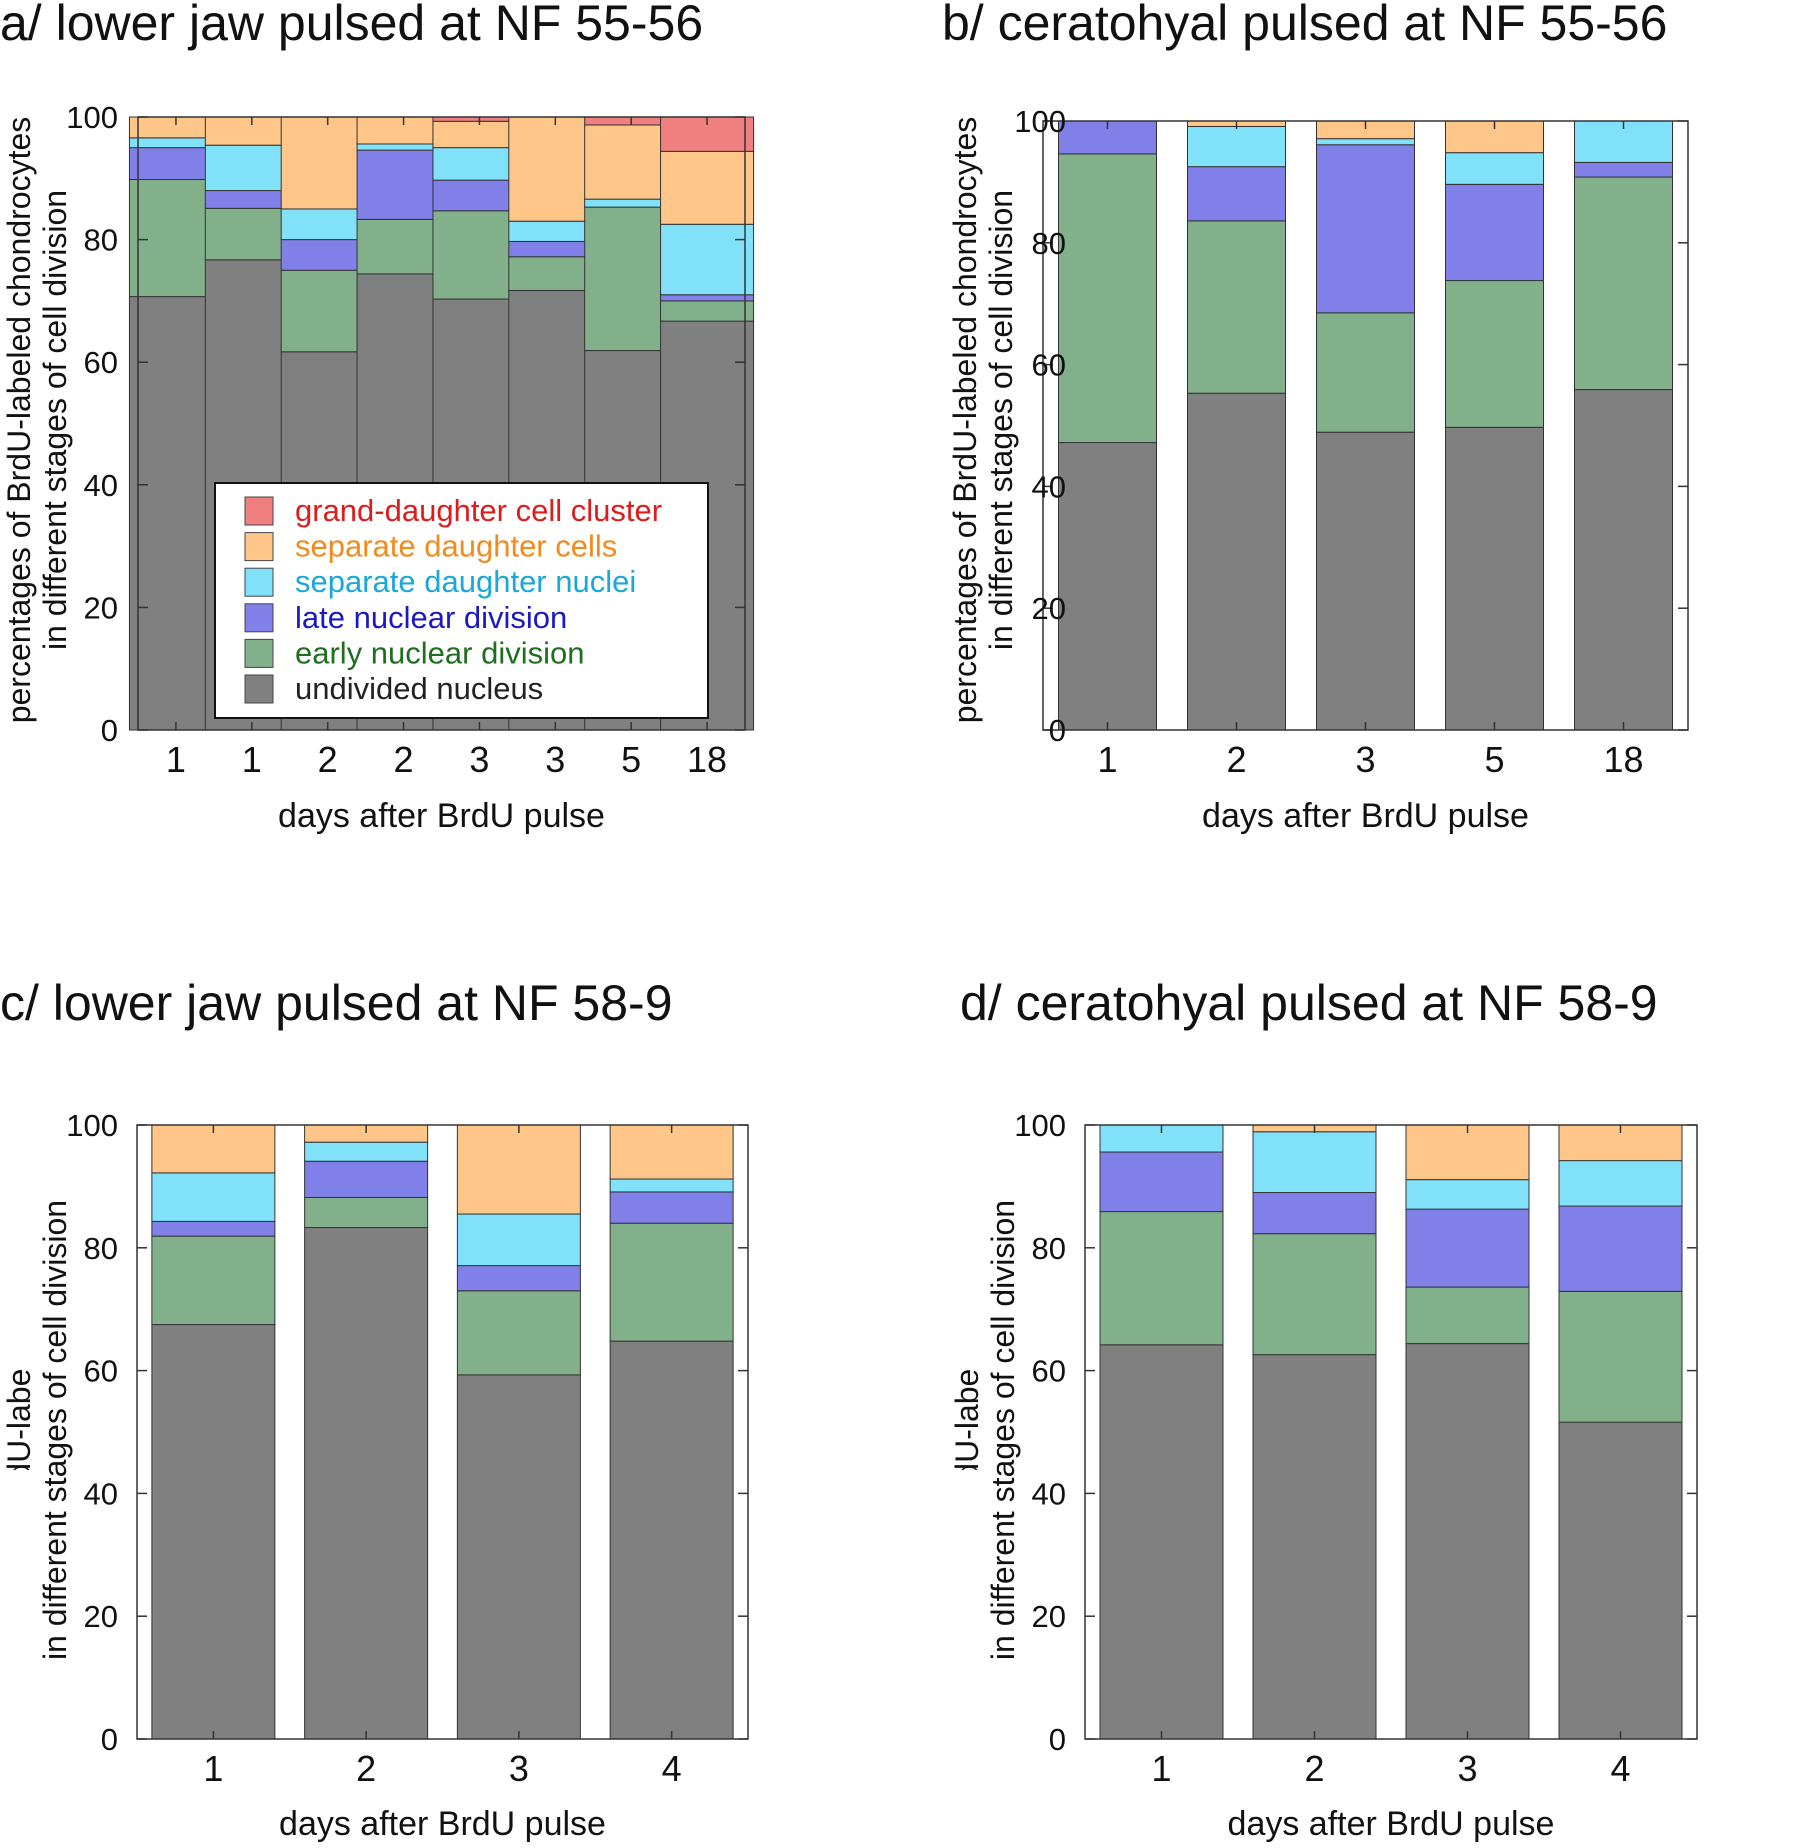 The image size is (1800, 1848). Describe the element at coordinates (351, 25) in the screenshot. I see `panel-title: a/ lower jaw pulsed at NF 55-56` at that location.